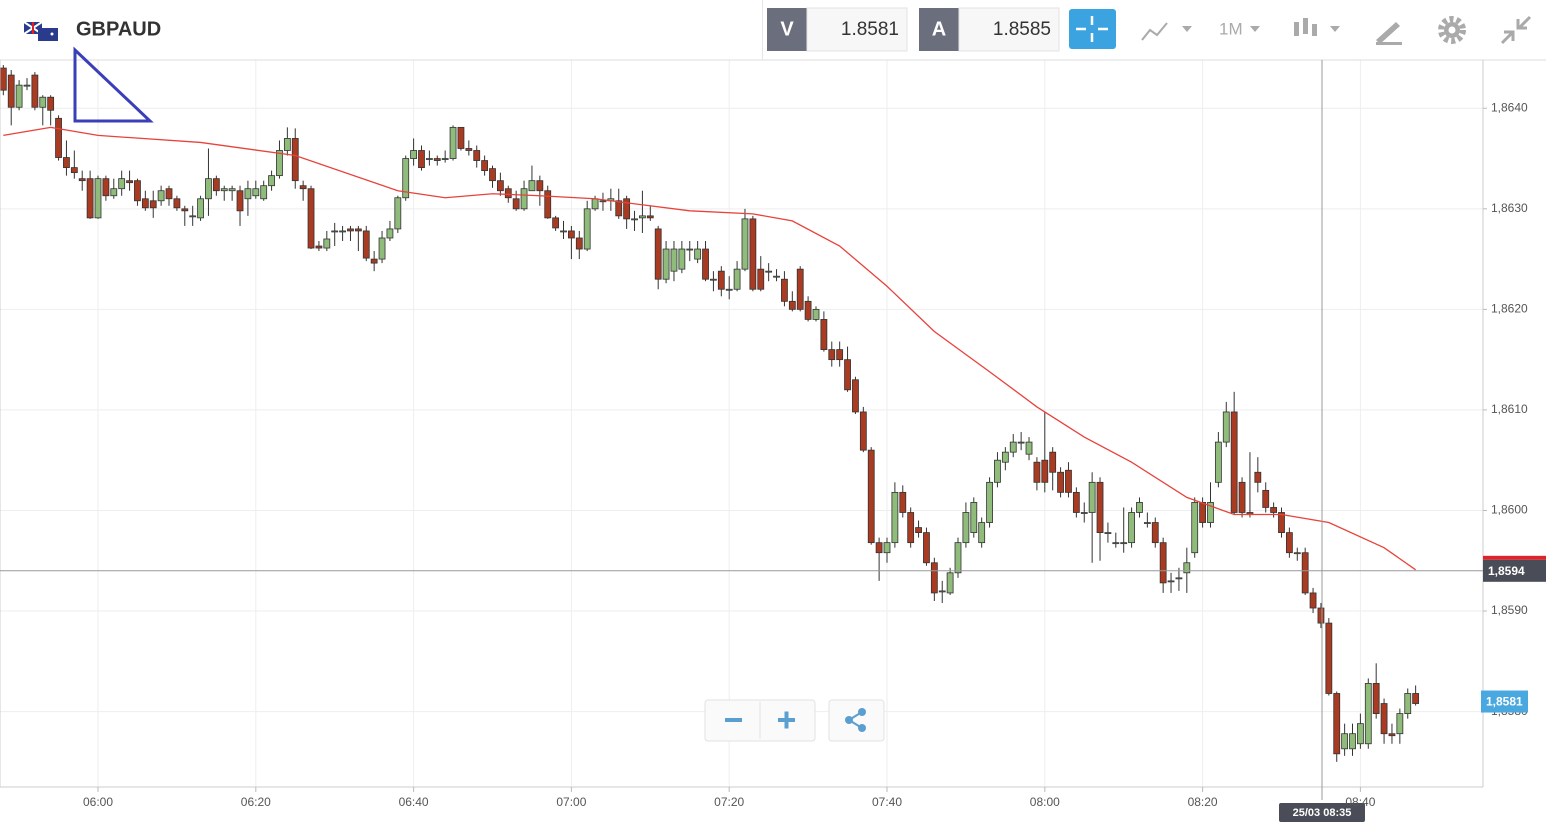 The image size is (1546, 829). I want to click on ask-badge, so click(939, 29).